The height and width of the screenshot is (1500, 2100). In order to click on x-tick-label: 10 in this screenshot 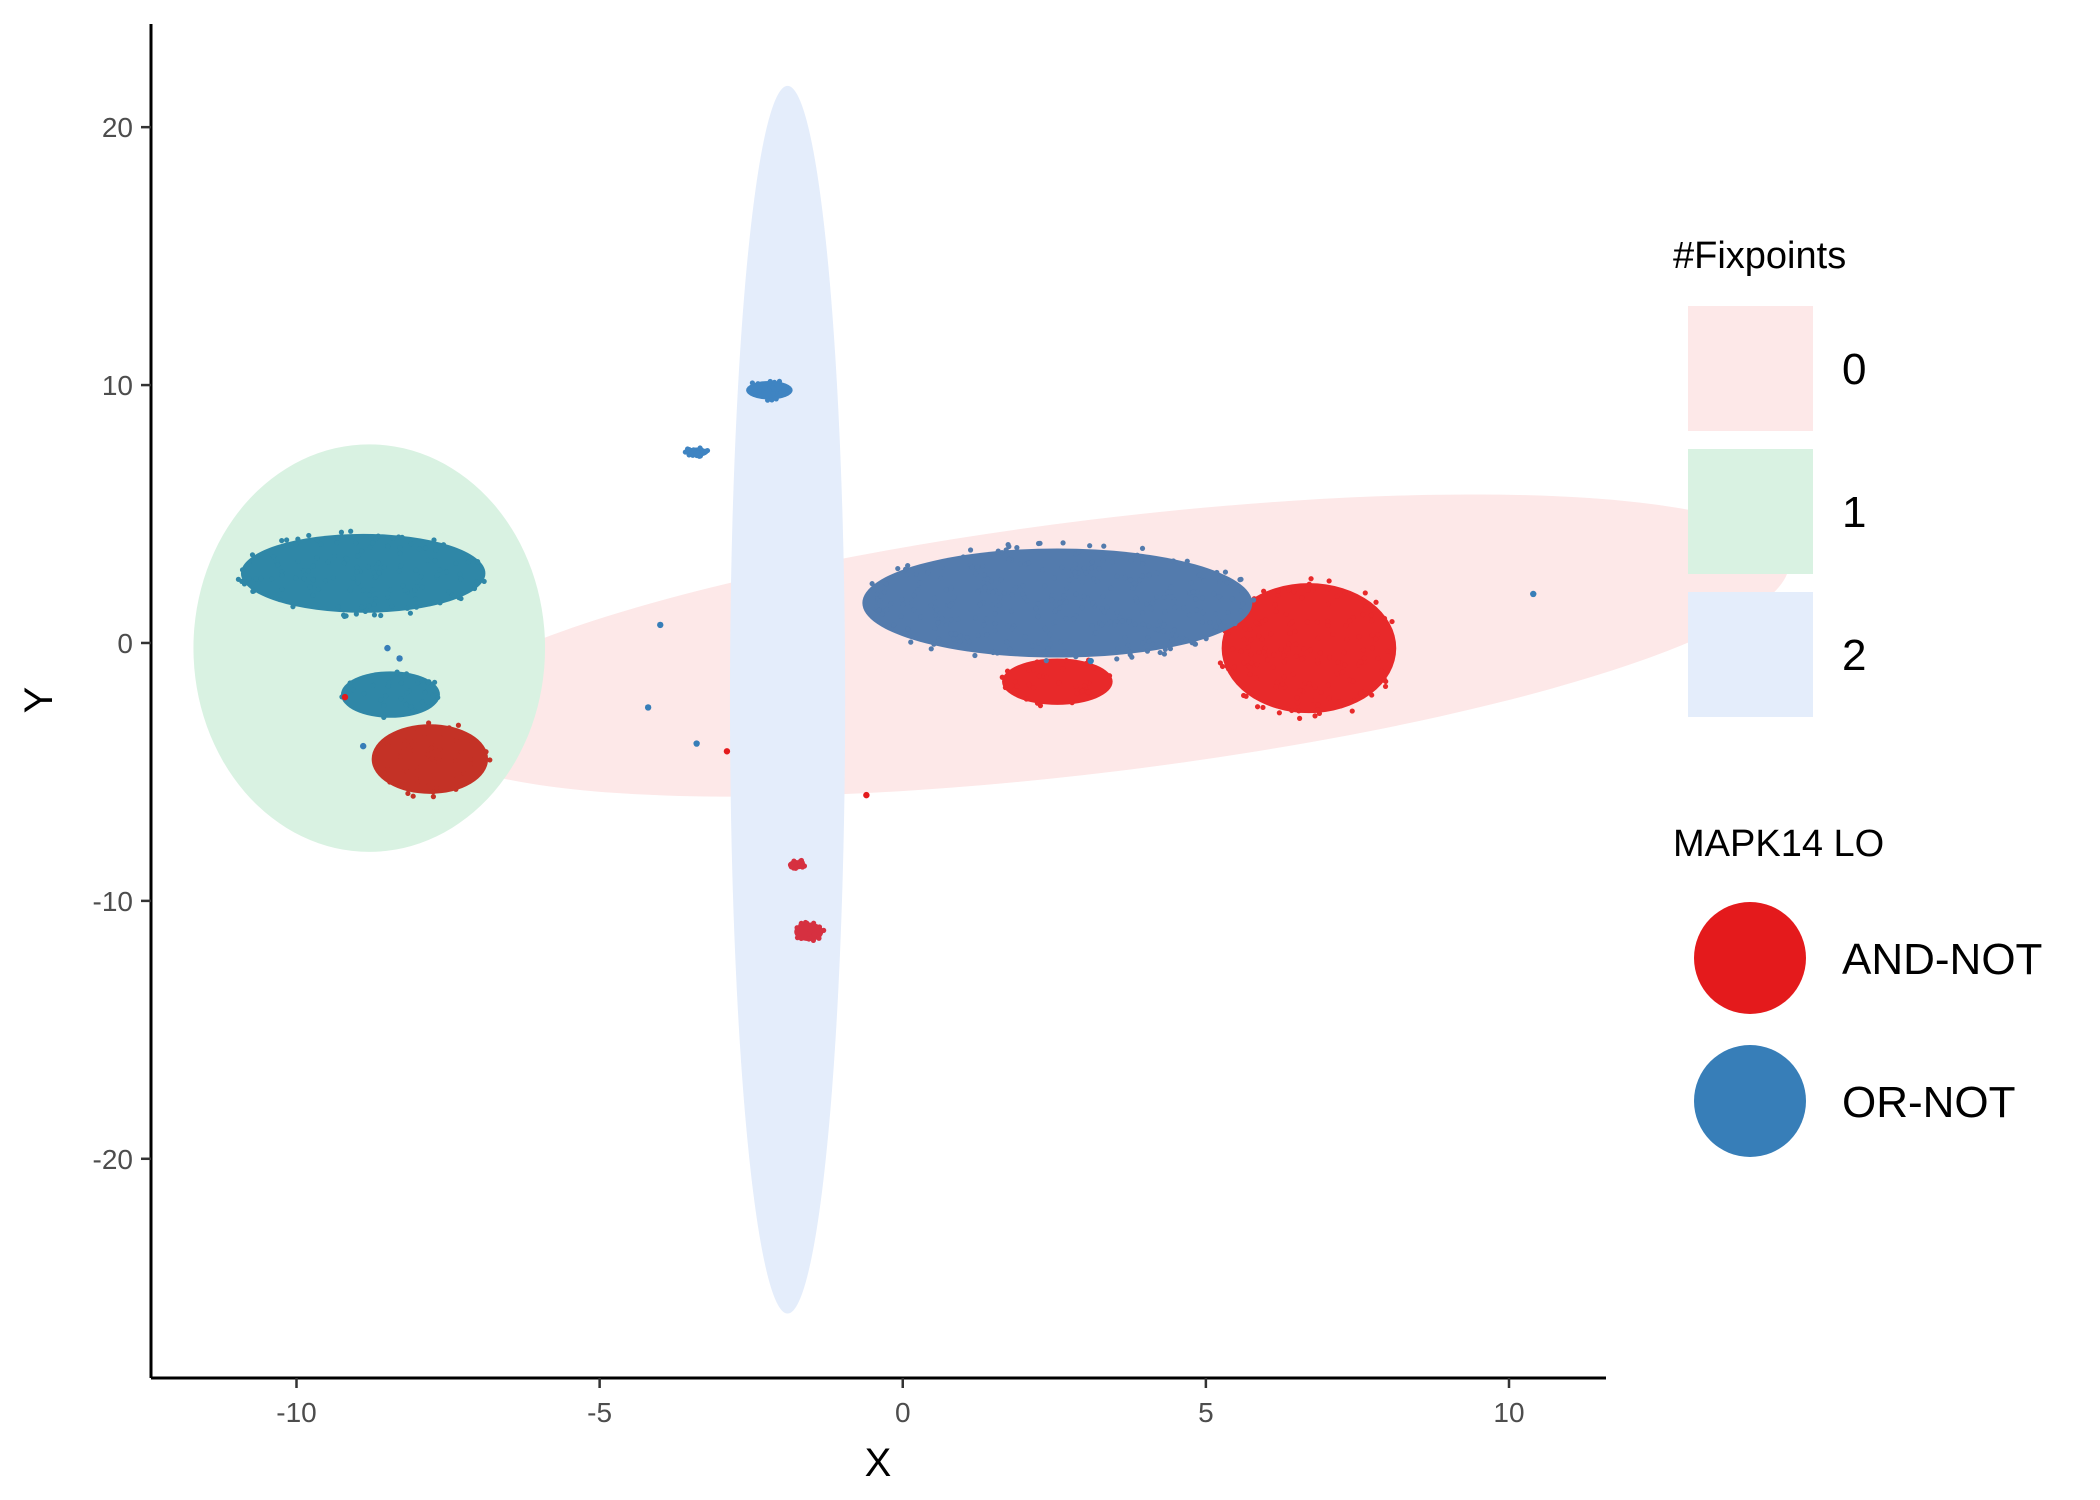, I will do `click(1508, 1412)`.